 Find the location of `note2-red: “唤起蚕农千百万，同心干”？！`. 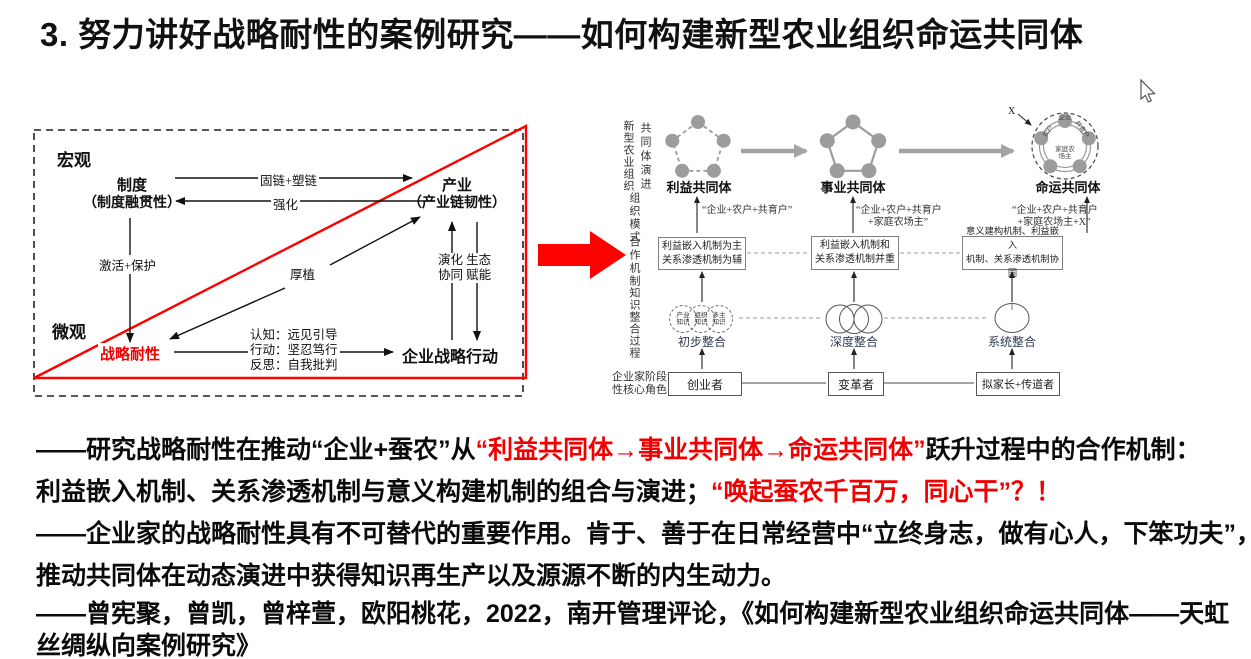

note2-red: “唤起蚕农千百万，同心干”？！ is located at coordinates (886, 492).